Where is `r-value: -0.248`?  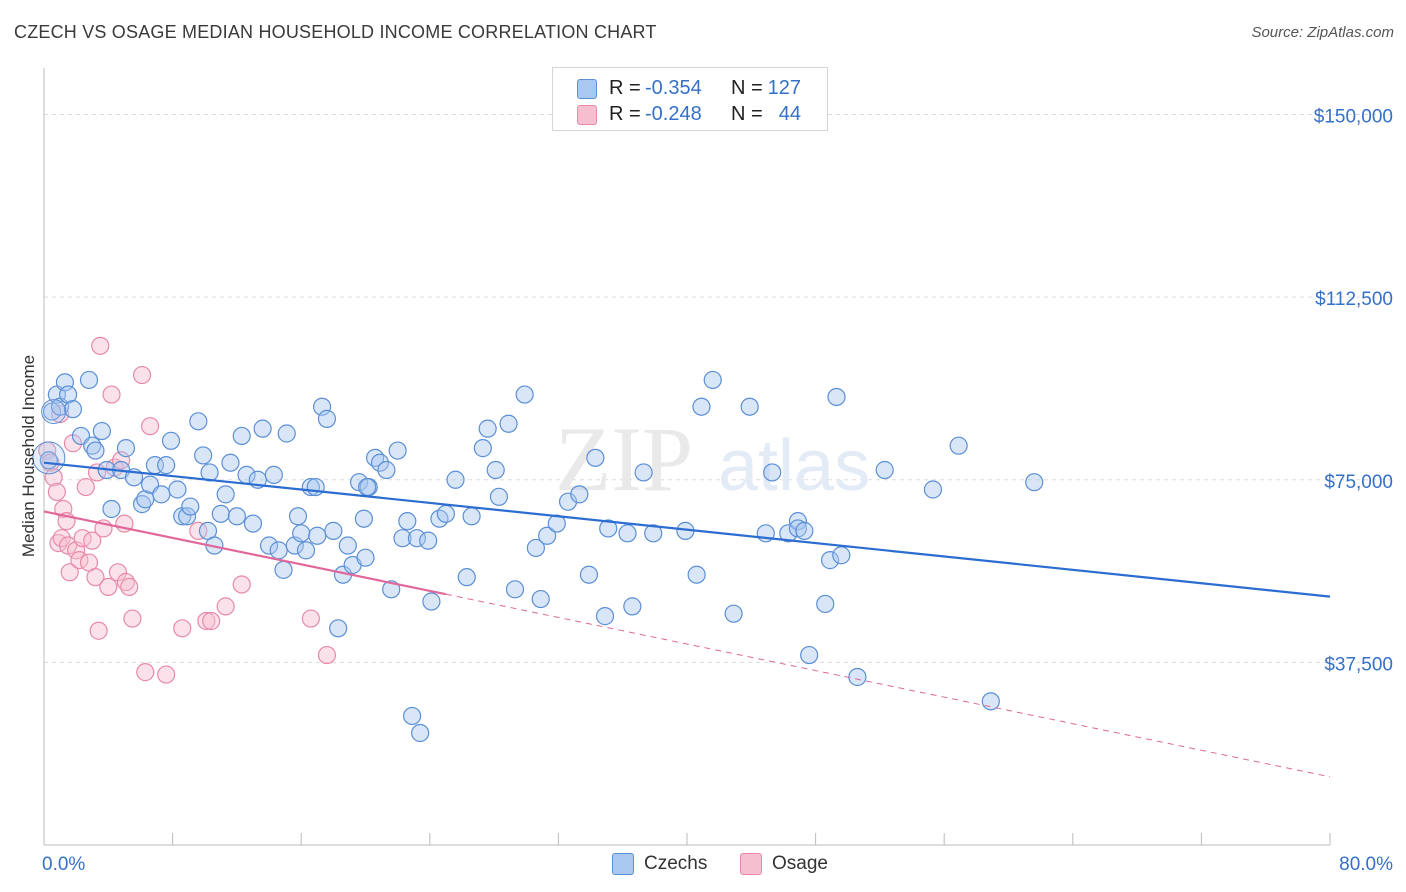
r-value: -0.248 is located at coordinates (673, 114).